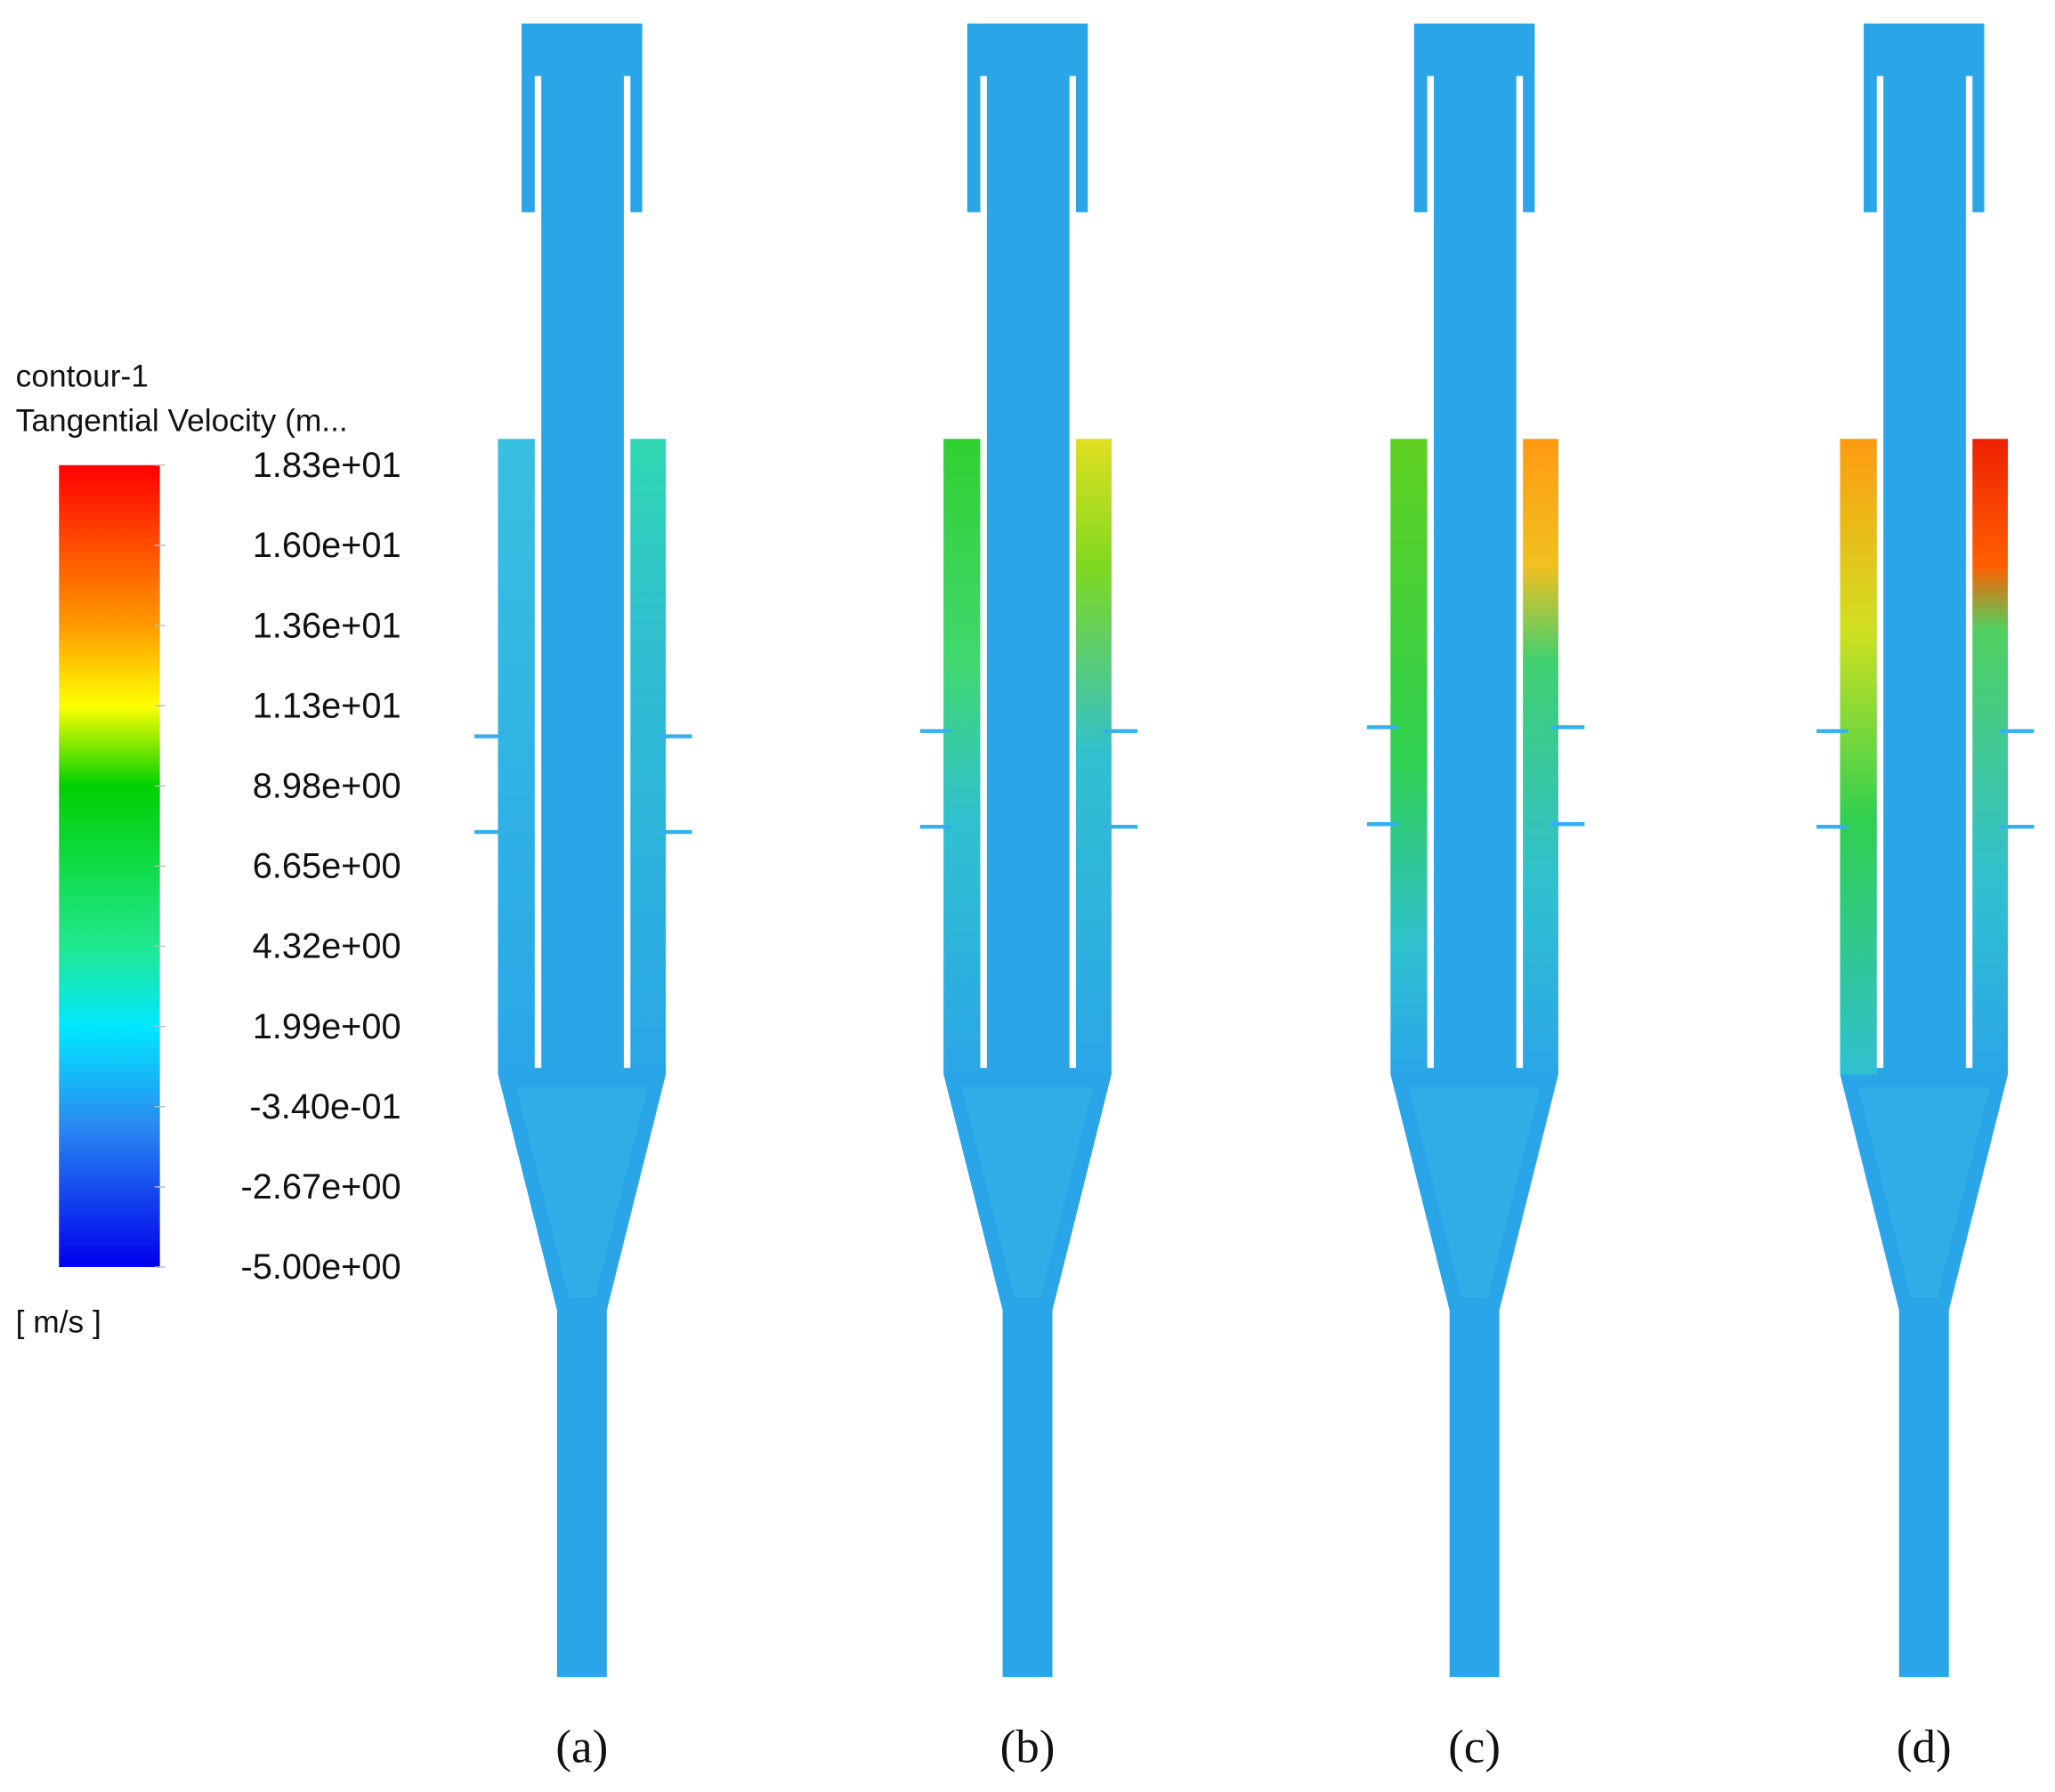 The image size is (2055, 1792). Describe the element at coordinates (320, 1267) in the screenshot. I see `colorbar-tick-label: -5.00e+00` at that location.